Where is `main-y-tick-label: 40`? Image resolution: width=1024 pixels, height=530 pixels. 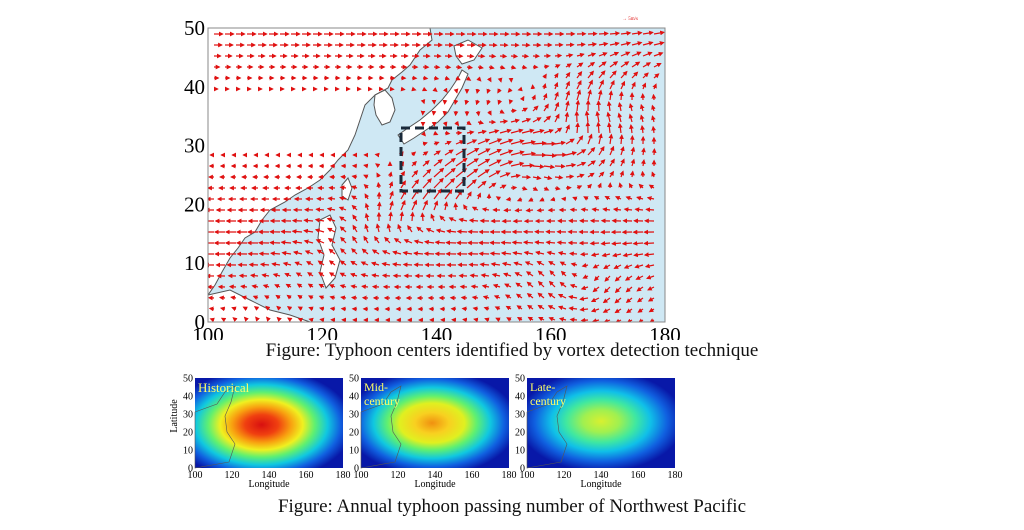 main-y-tick-label: 40 is located at coordinates (194, 87).